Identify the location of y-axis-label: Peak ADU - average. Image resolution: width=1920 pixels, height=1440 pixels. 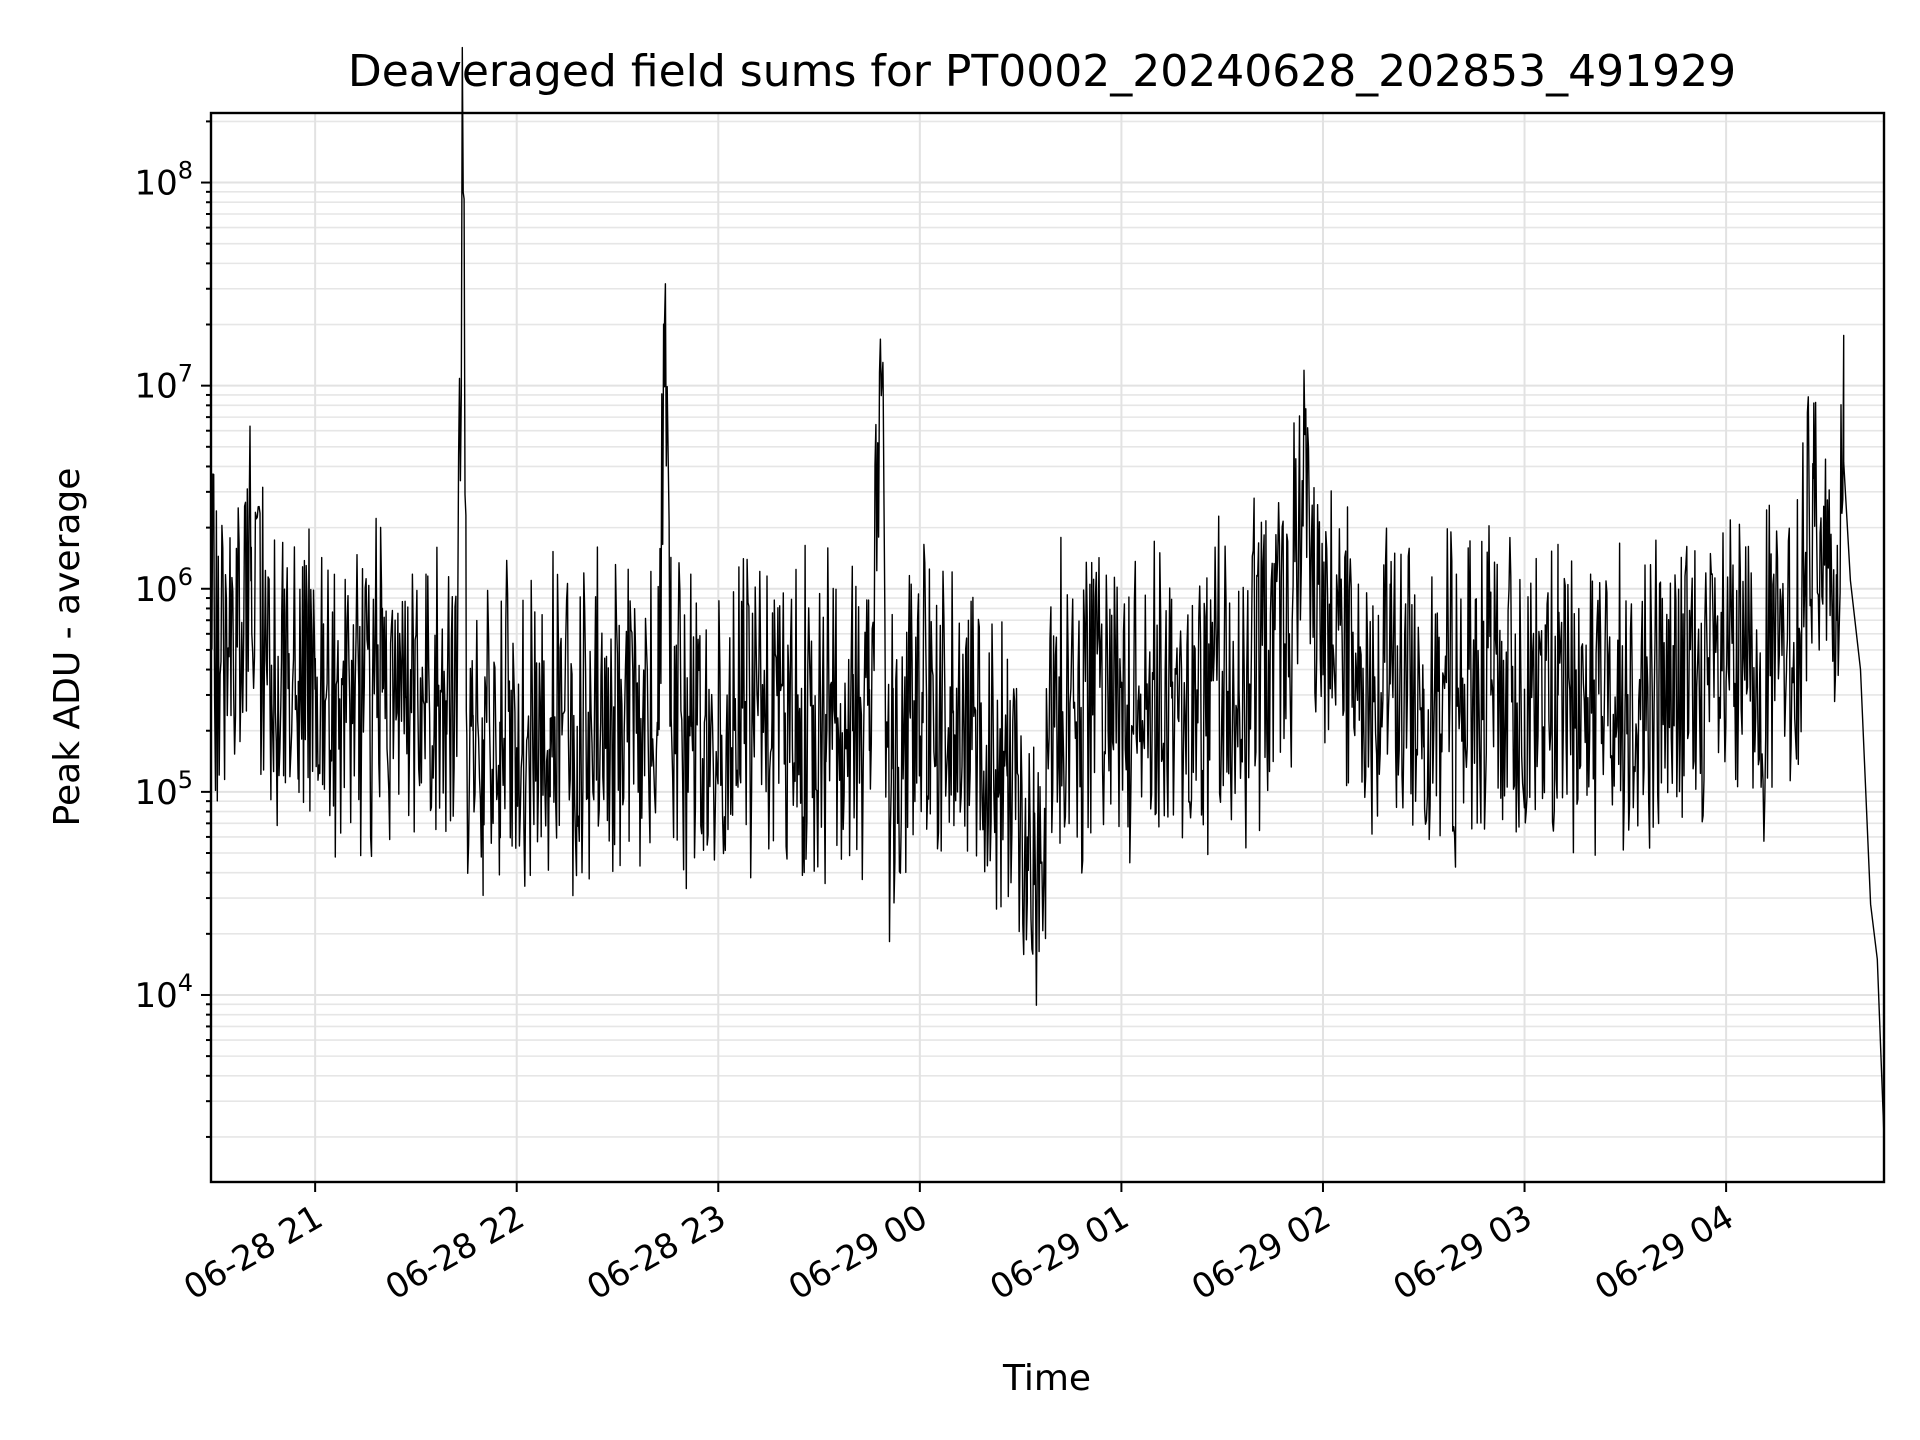
(67, 647).